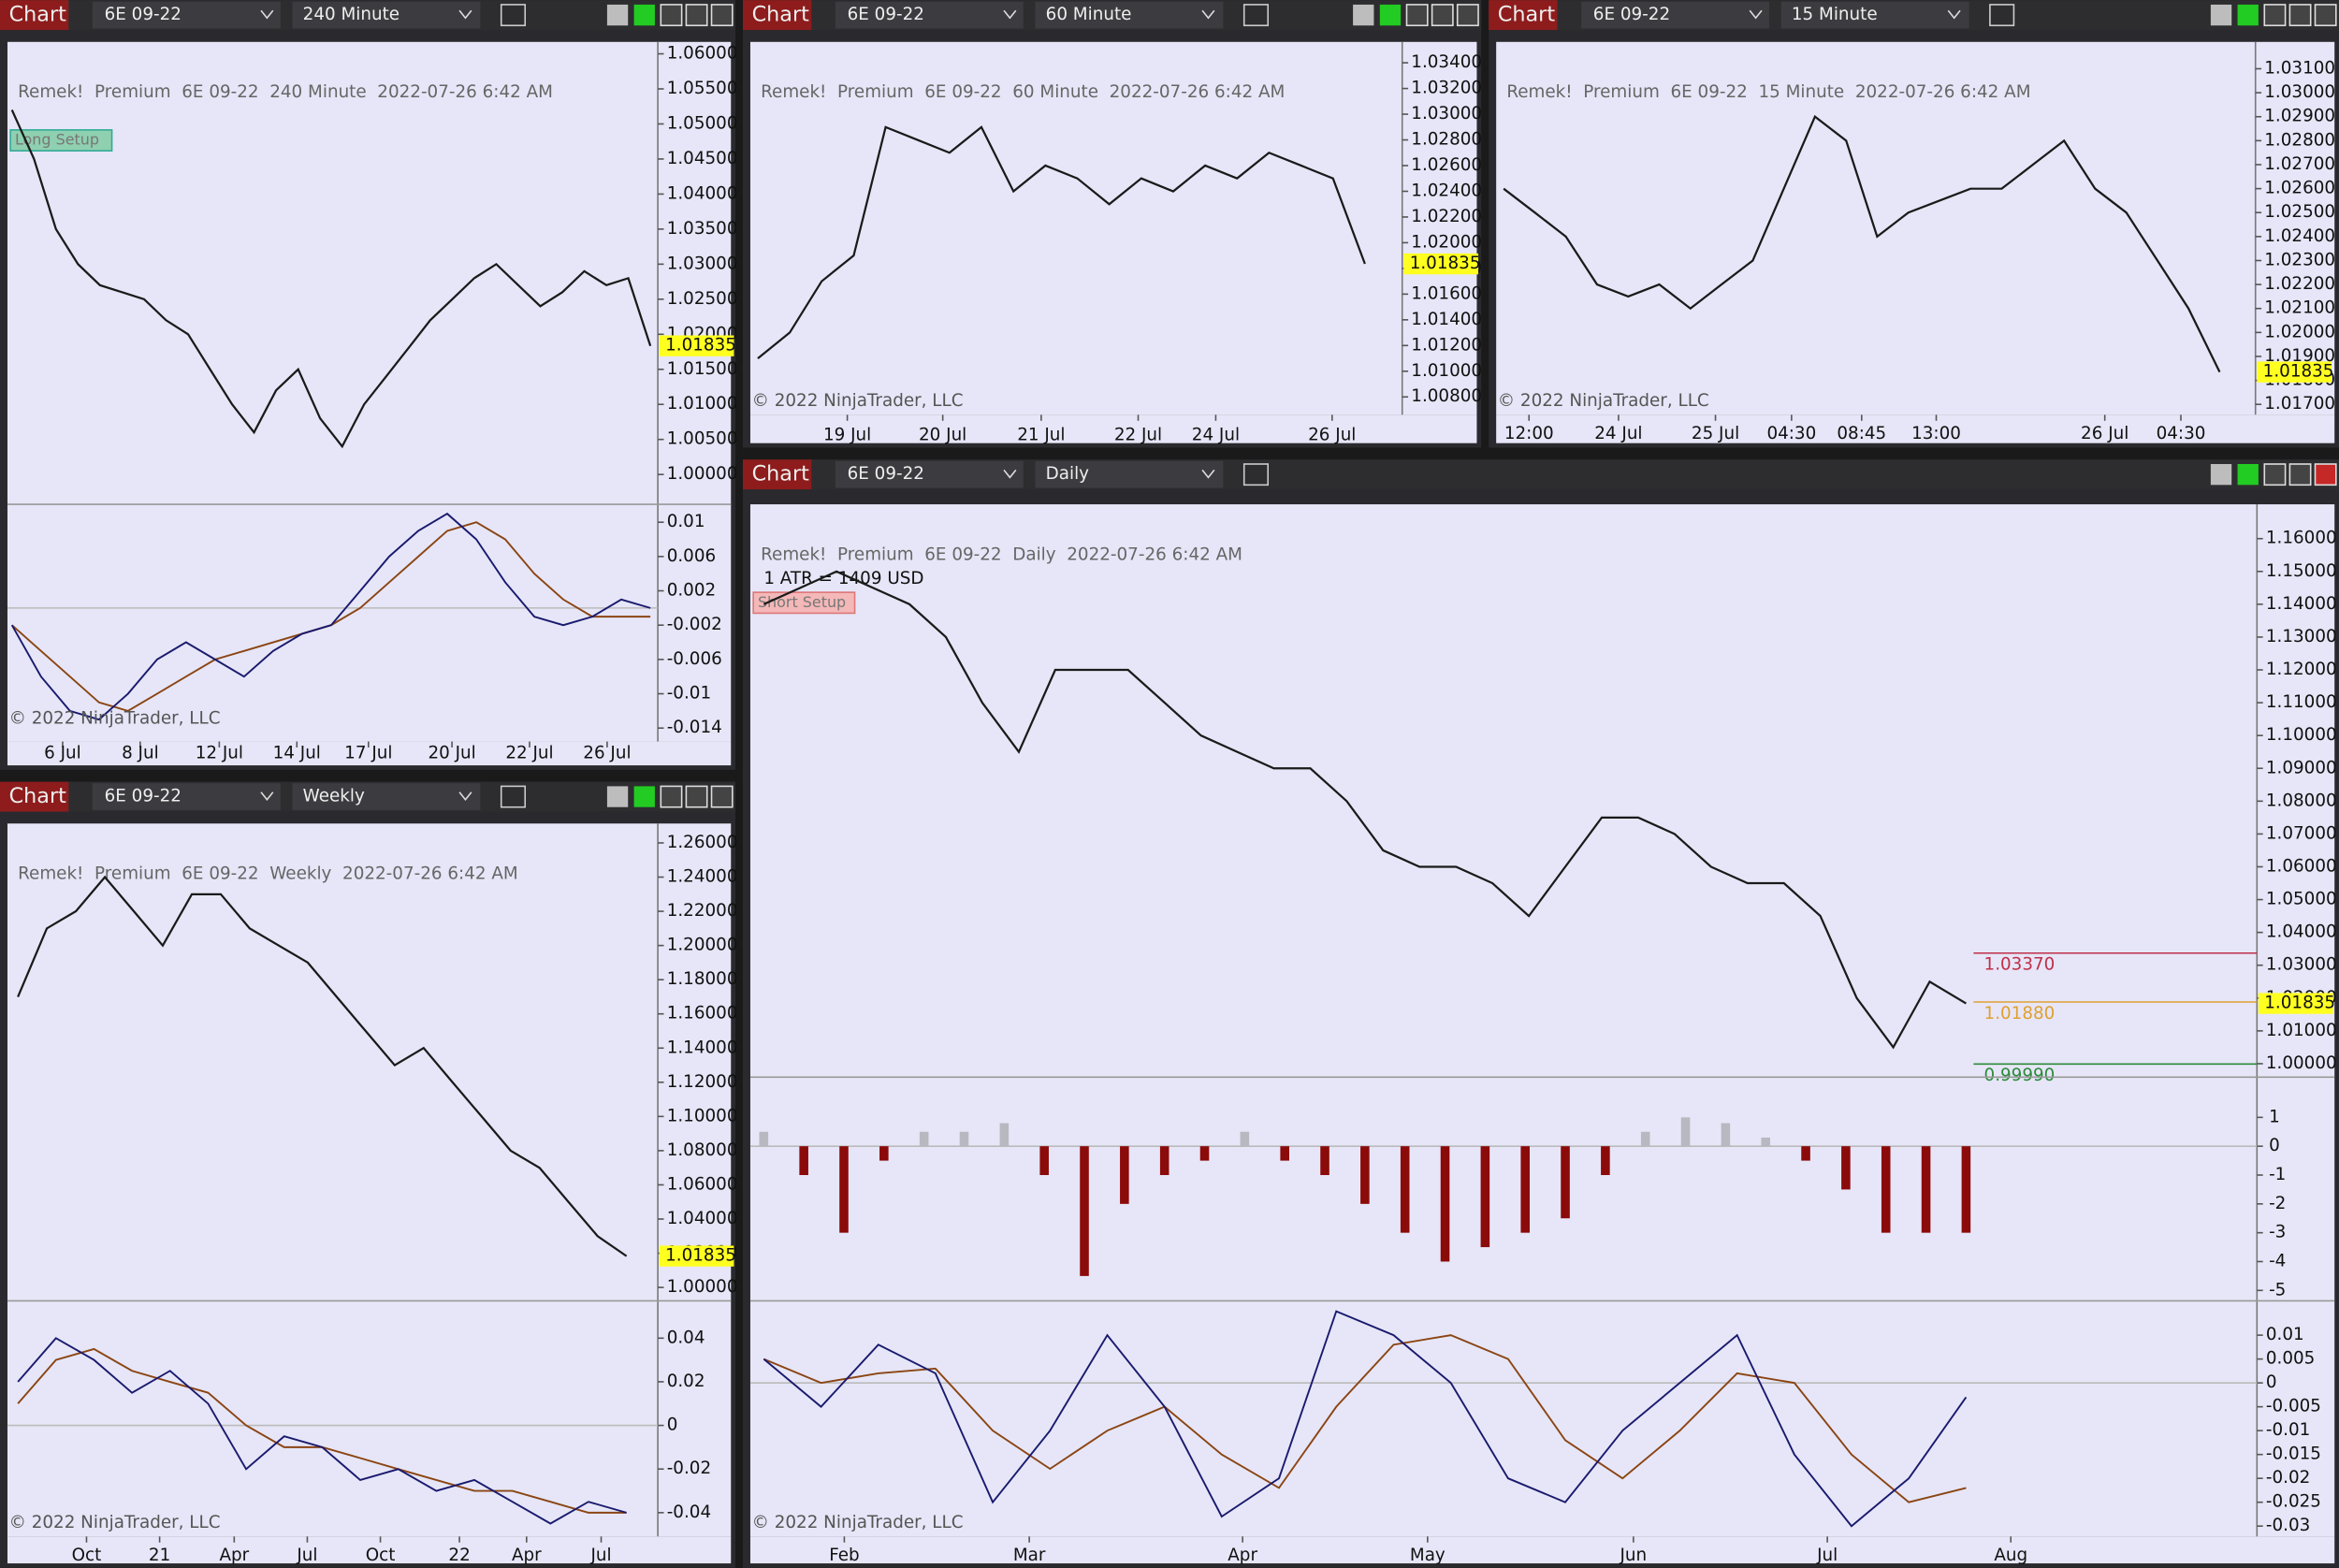 Image resolution: width=2339 pixels, height=1568 pixels. Describe the element at coordinates (334, 797) in the screenshot. I see `interval-label: Weekly` at that location.